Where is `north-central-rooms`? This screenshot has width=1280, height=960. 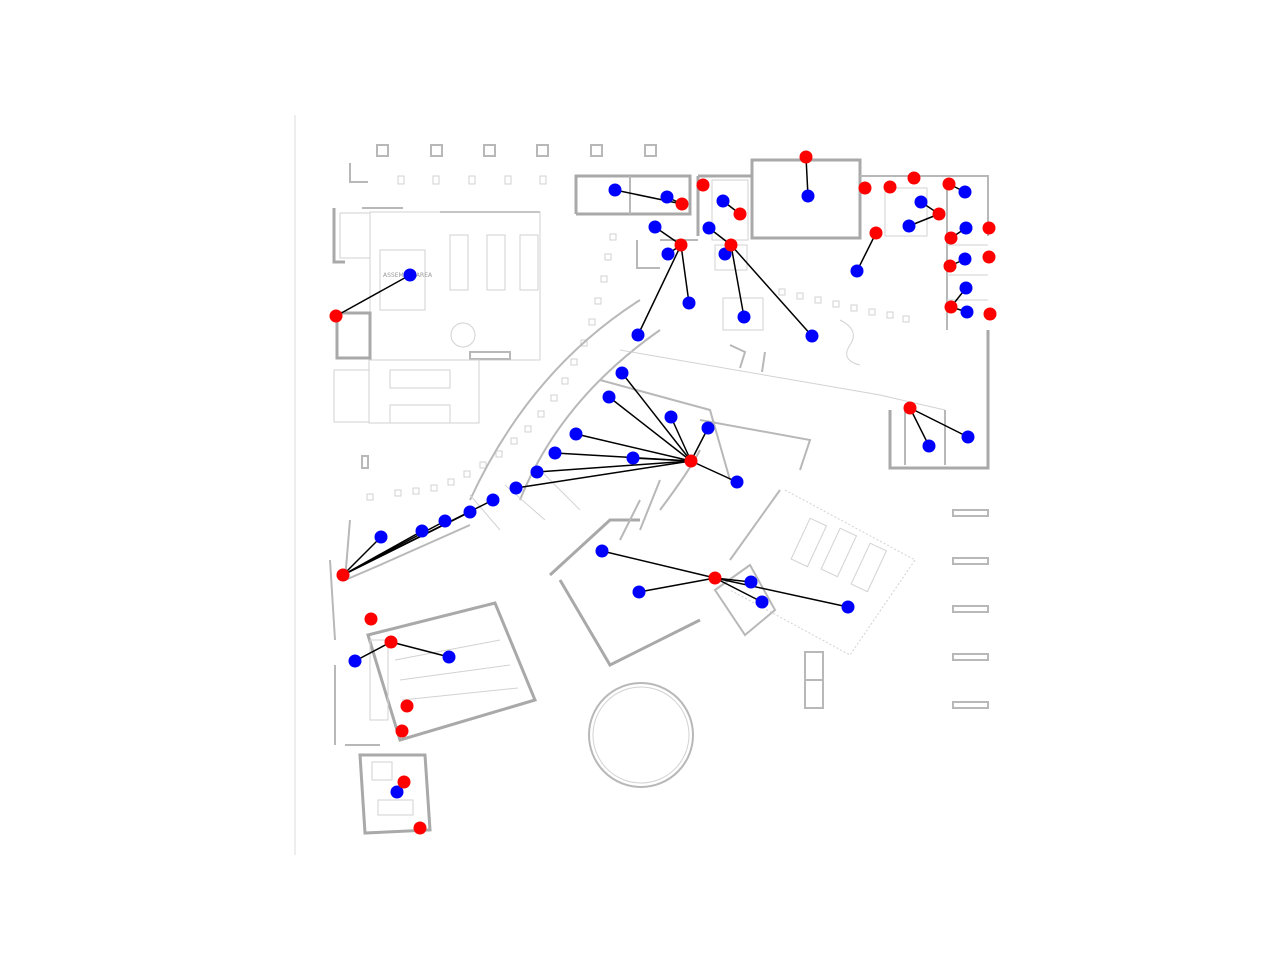 north-central-rooms is located at coordinates (781, 244).